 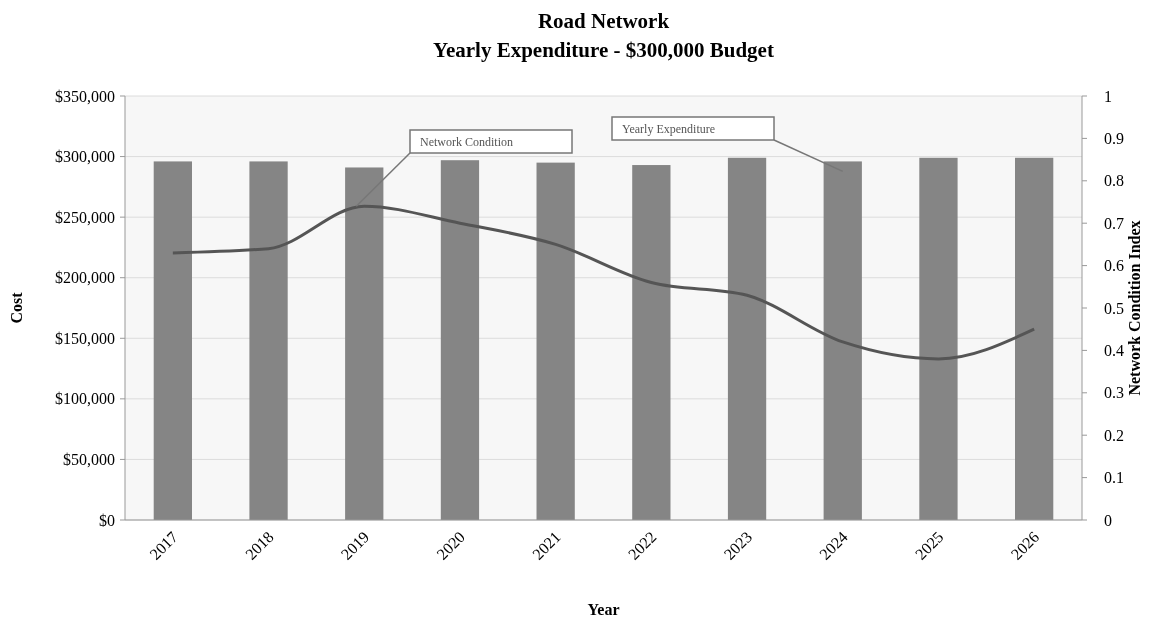 I want to click on chart-title: Road Network, so click(x=603, y=21).